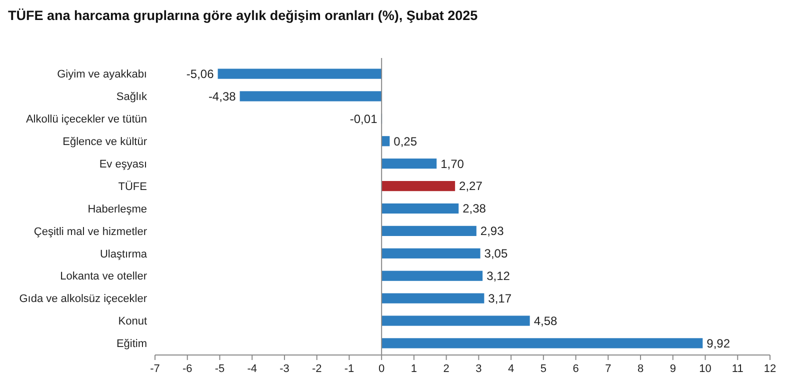 Image resolution: width=800 pixels, height=383 pixels. Describe the element at coordinates (124, 254) in the screenshot. I see `y-tick-label: Ulaştırma` at that location.